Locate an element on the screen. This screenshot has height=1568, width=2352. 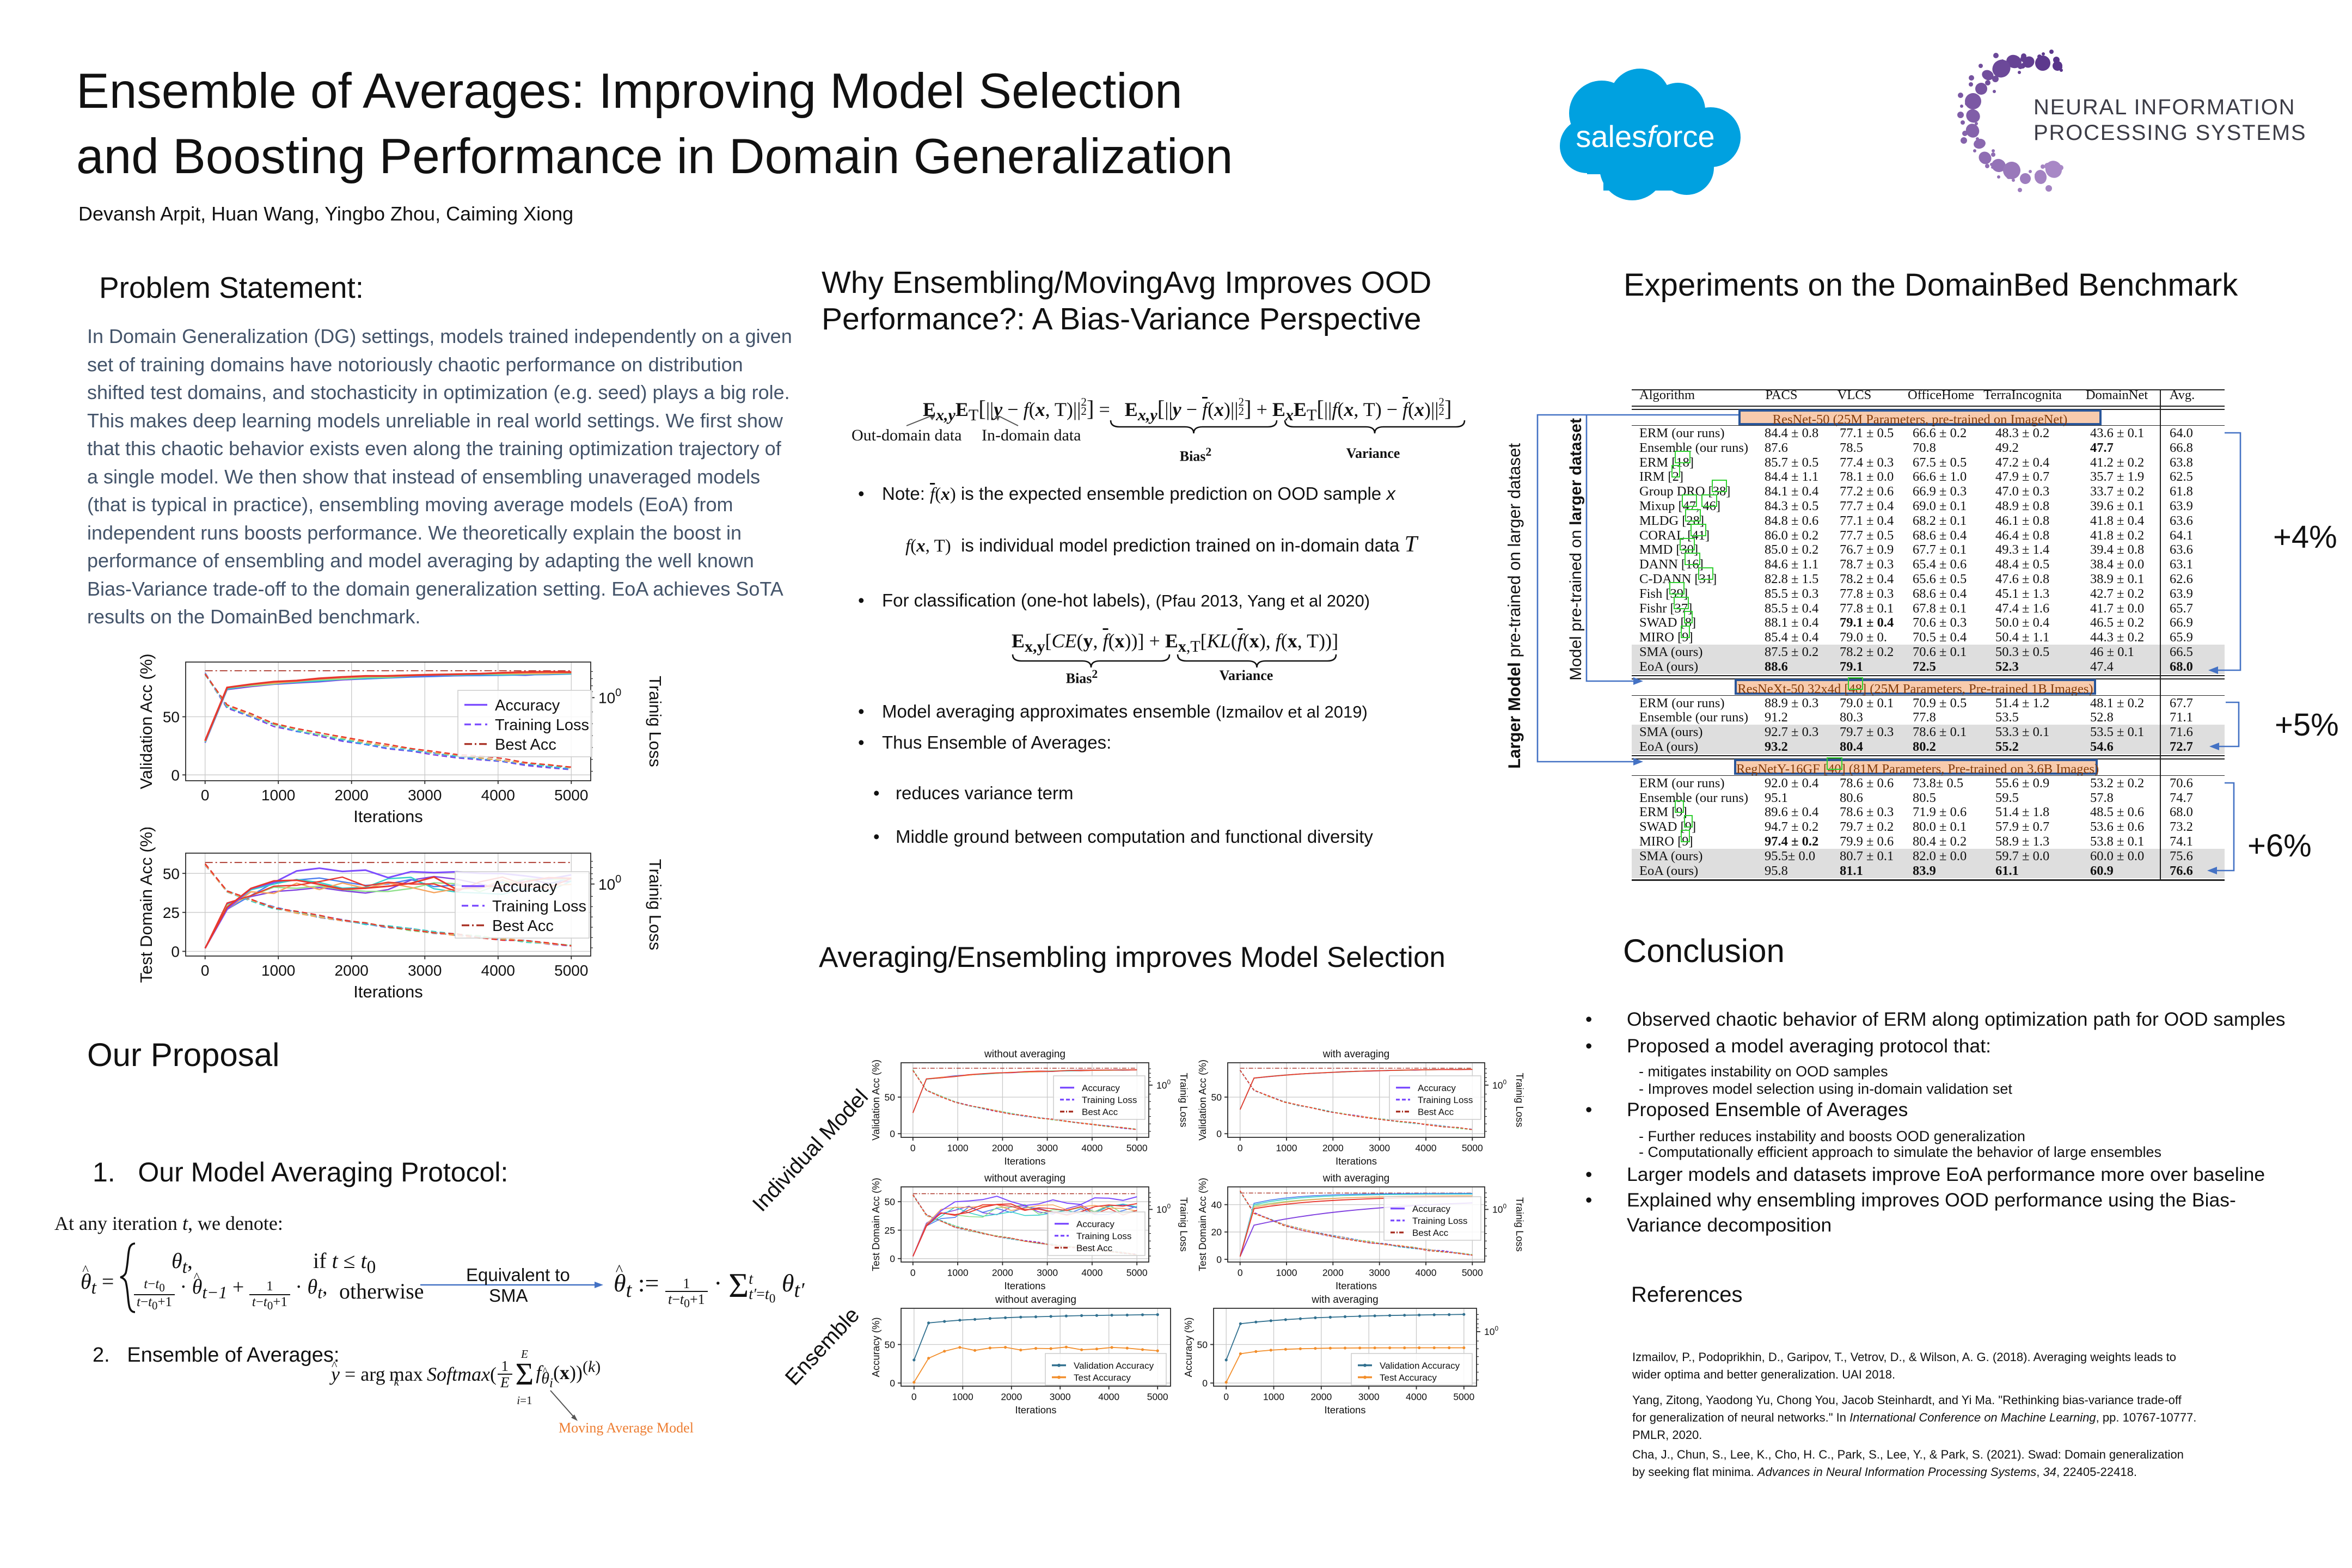
svg-text: Validation Accuracy is located at coordinates (1114, 1366).